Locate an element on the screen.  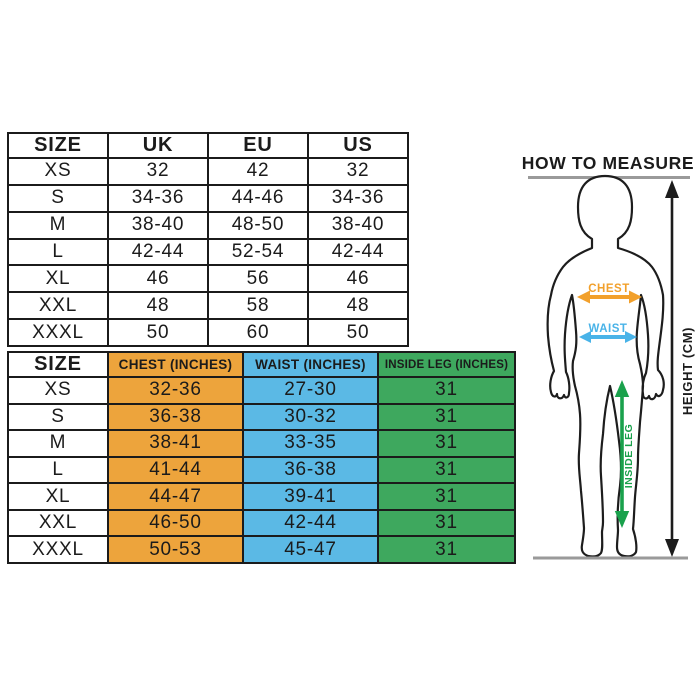
table-cell: 48-50 is located at coordinates (258, 225).